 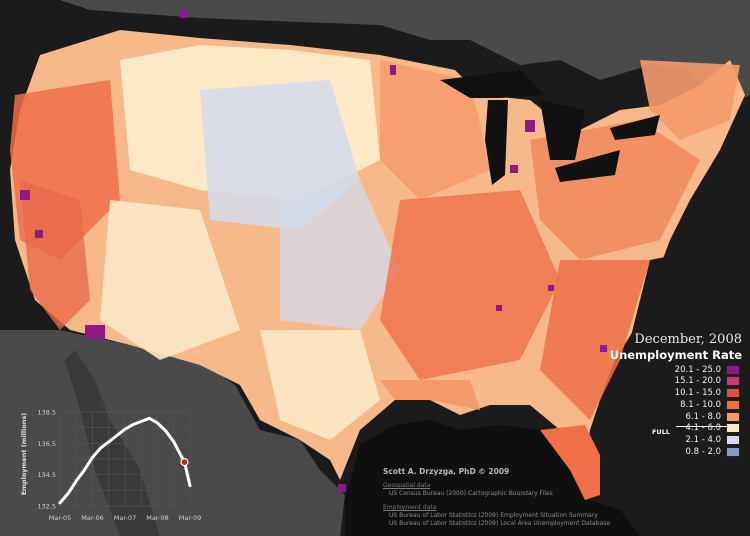 I want to click on legend-label: 2.1 - 4.0, so click(x=703, y=440).